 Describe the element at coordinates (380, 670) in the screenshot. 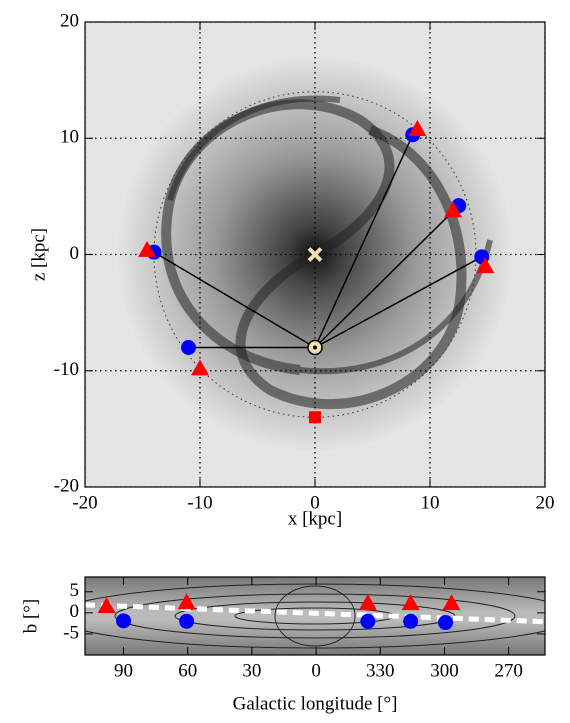

I see `x-tick-label: 330` at that location.